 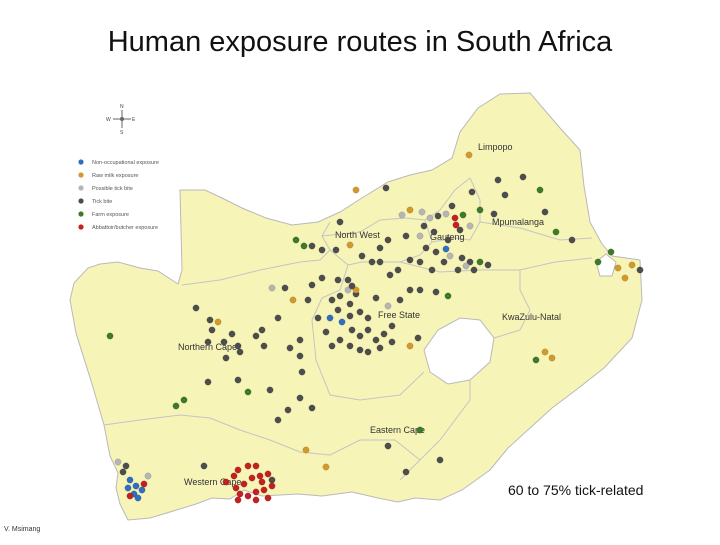 What do you see at coordinates (212, 482) in the screenshot?
I see `label-western-cape: Western Cape` at bounding box center [212, 482].